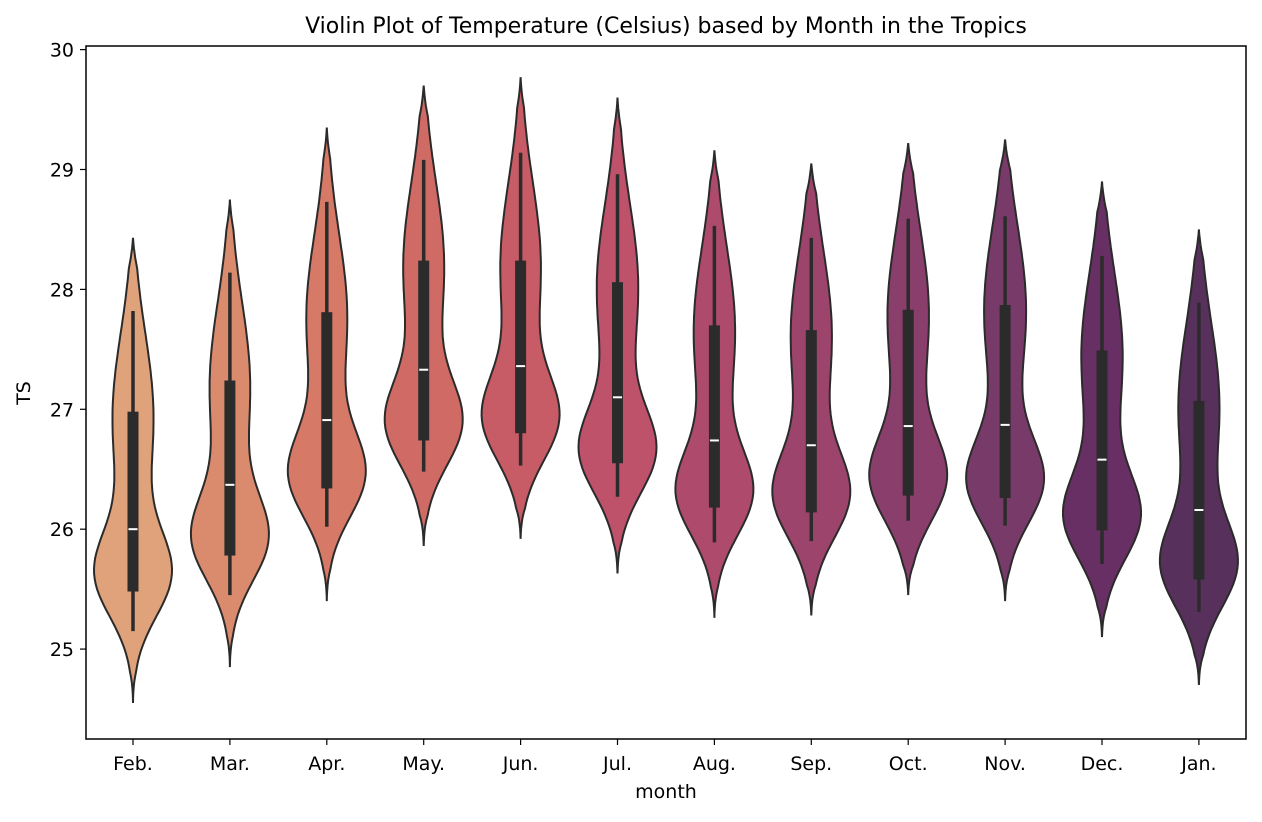 The image size is (1262, 822). Describe the element at coordinates (423, 764) in the screenshot. I see `x-tick-label-may: May.` at that location.